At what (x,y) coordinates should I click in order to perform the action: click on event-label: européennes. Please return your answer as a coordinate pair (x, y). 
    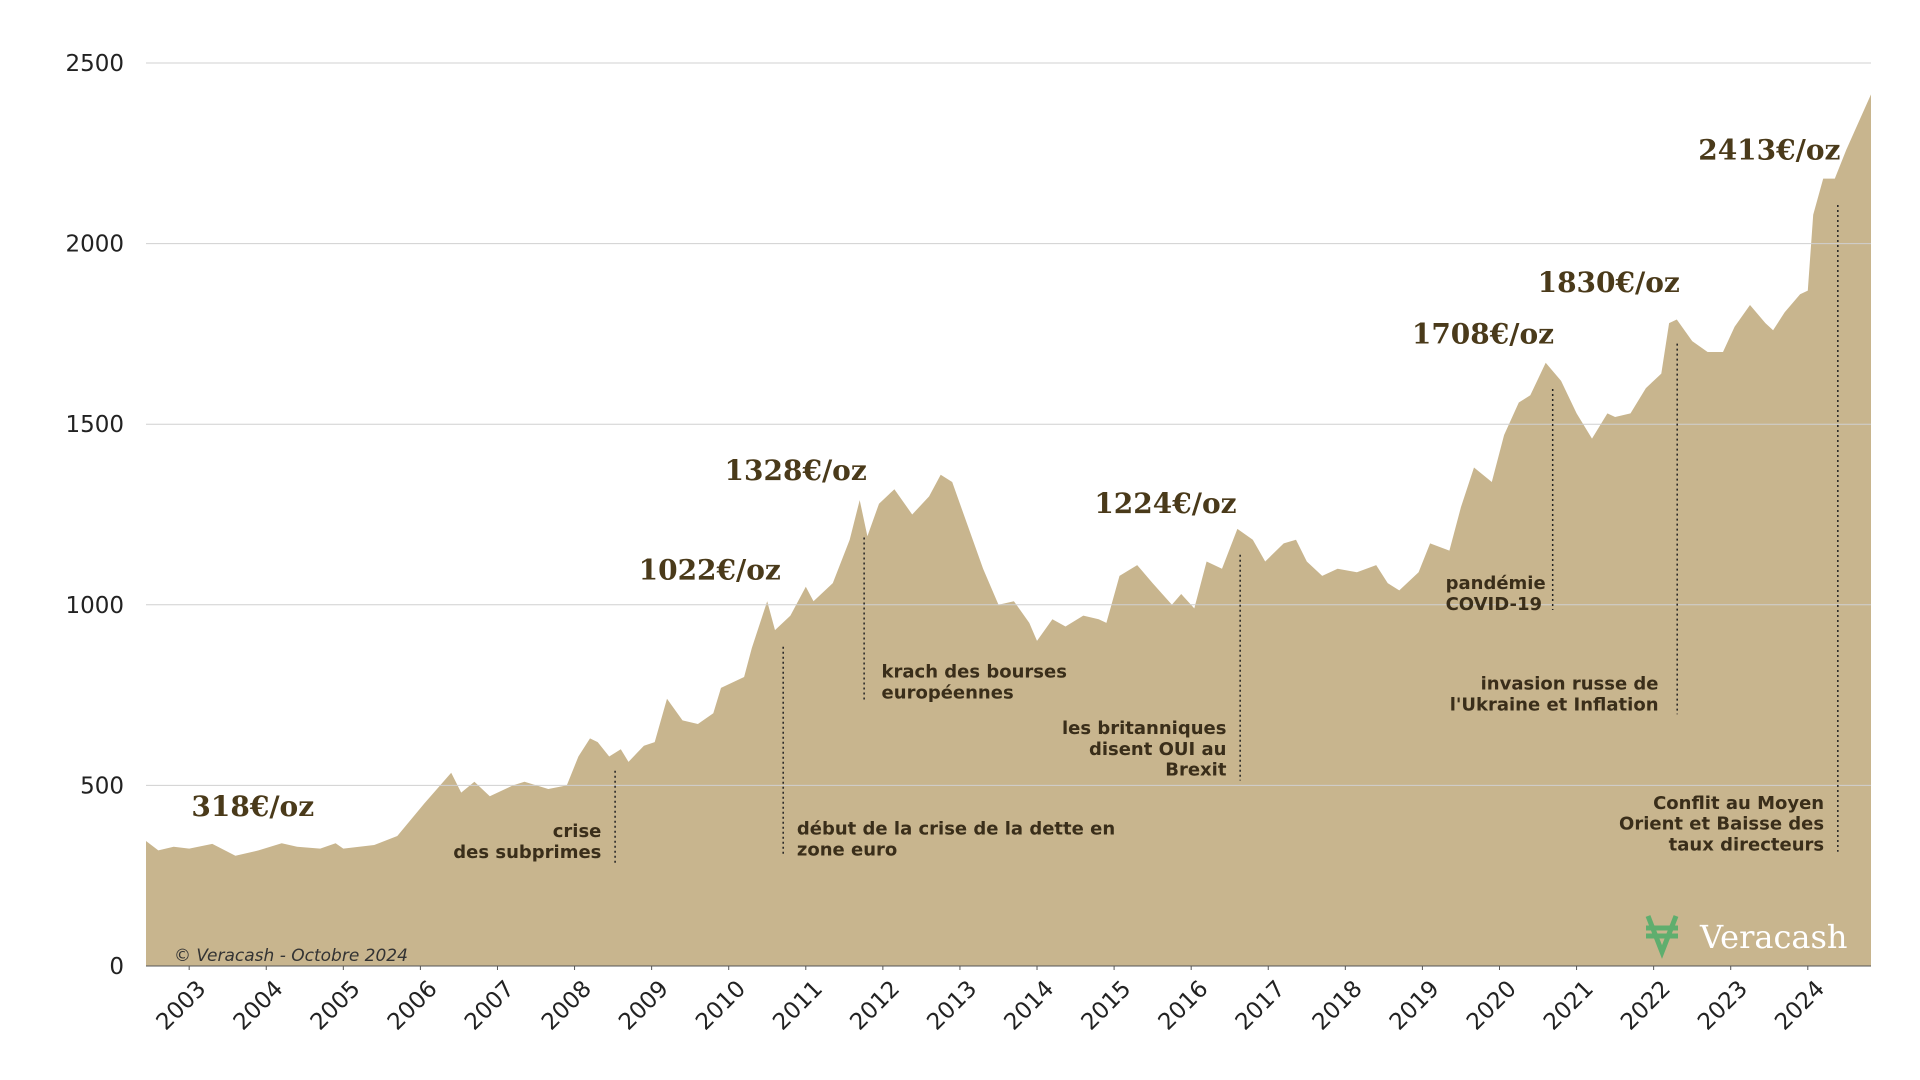
    Looking at the image, I should click on (948, 692).